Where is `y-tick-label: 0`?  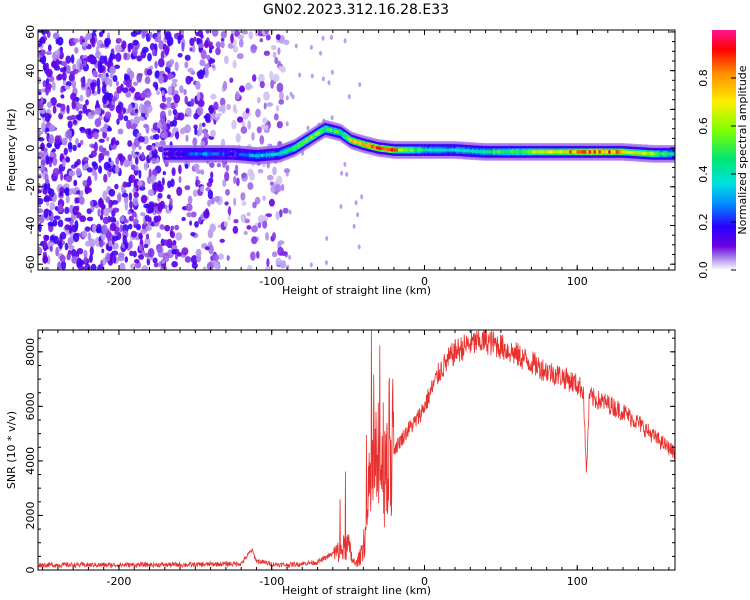
y-tick-label: 0 is located at coordinates (30, 148).